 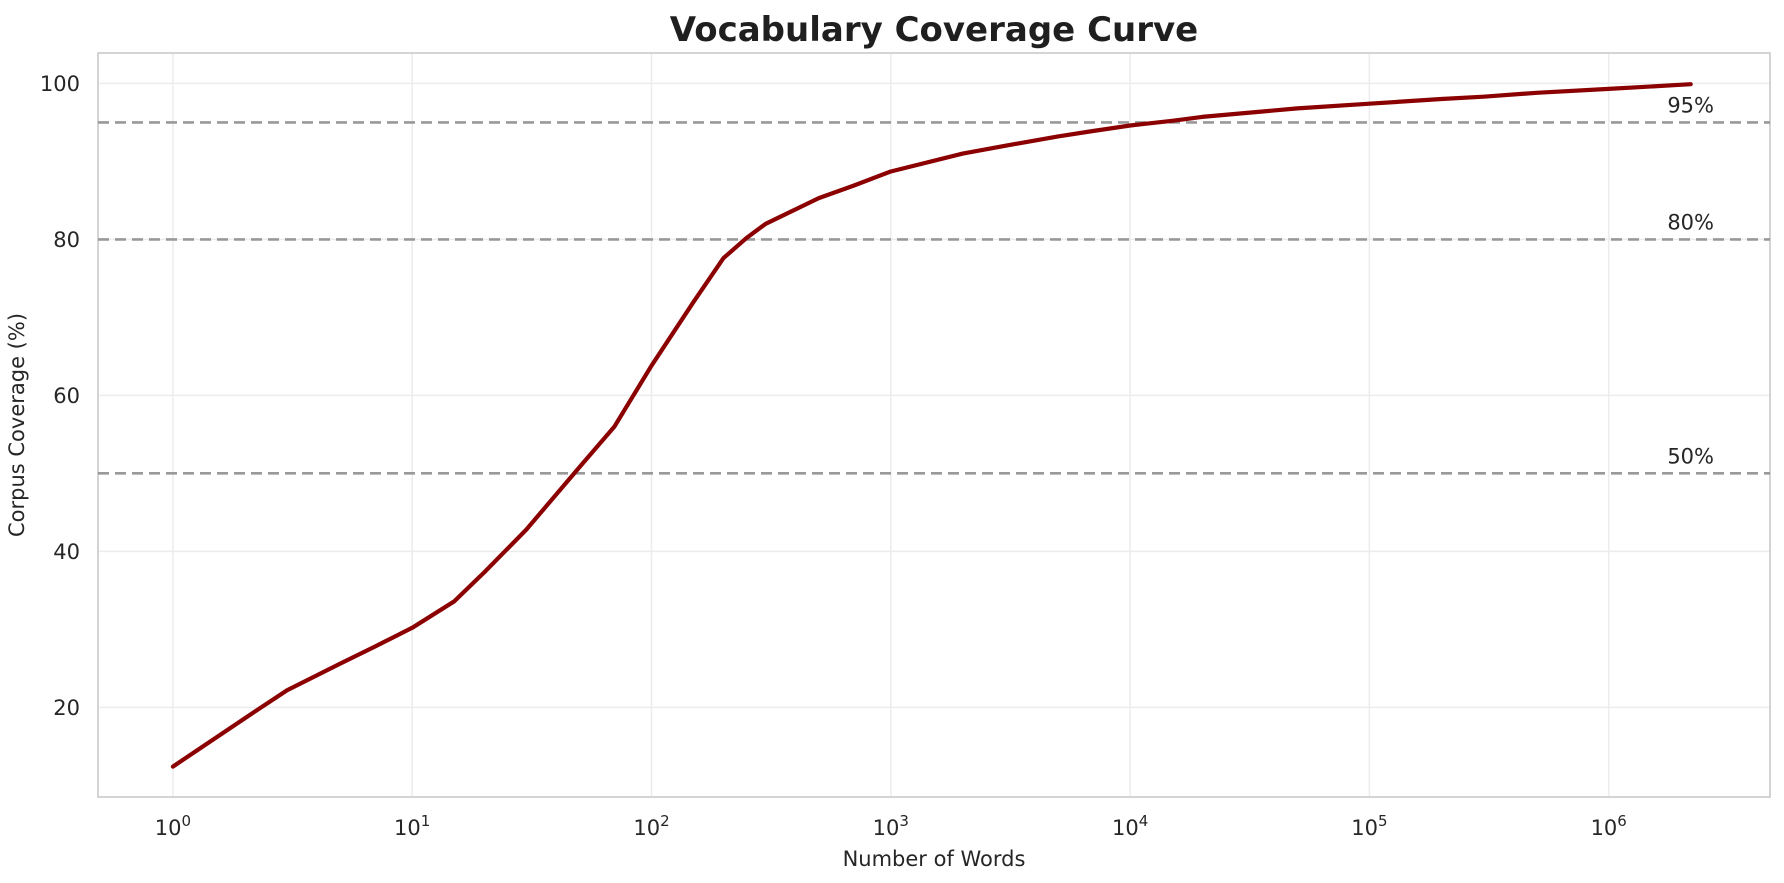 I want to click on x-axis-label: Number of Words, so click(x=934, y=859).